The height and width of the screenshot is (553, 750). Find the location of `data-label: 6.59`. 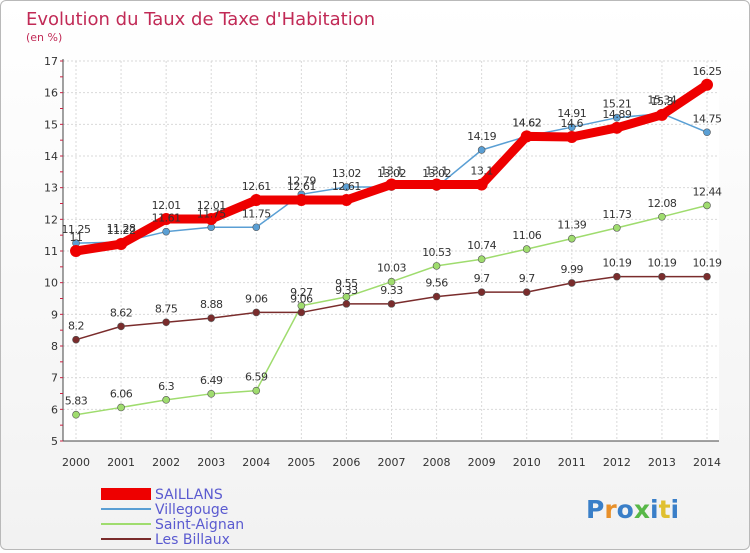

data-label: 6.59 is located at coordinates (256, 377).